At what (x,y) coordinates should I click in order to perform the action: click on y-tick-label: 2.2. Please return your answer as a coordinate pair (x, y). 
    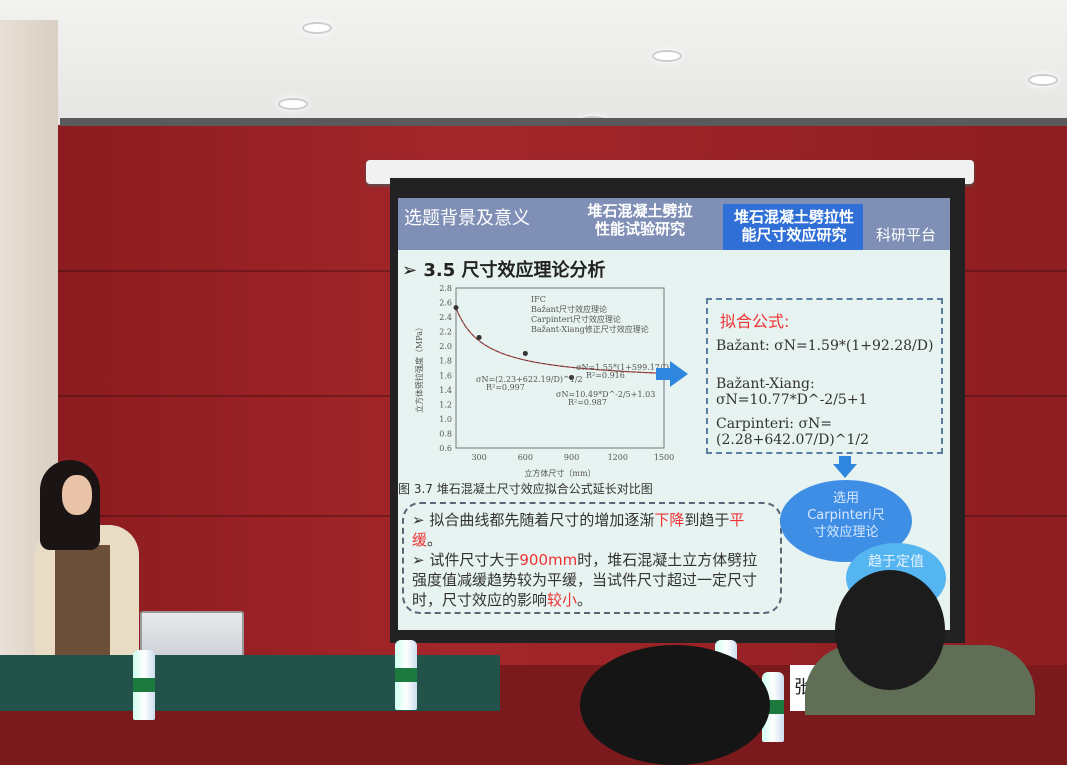
    Looking at the image, I should click on (445, 332).